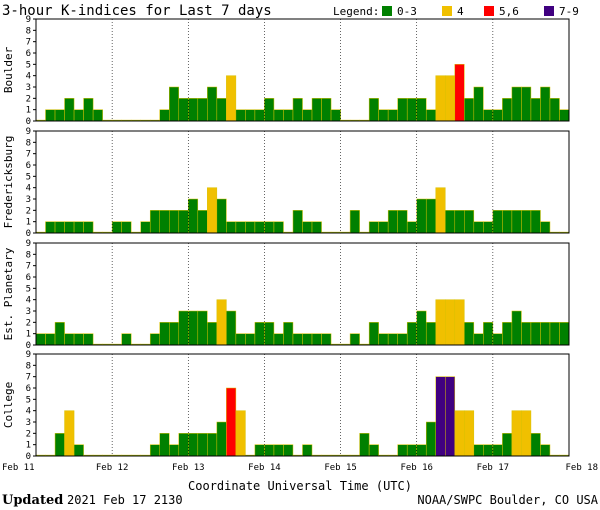 The image size is (600, 510). What do you see at coordinates (356, 11) in the screenshot?
I see `legend-label: Legend:` at bounding box center [356, 11].